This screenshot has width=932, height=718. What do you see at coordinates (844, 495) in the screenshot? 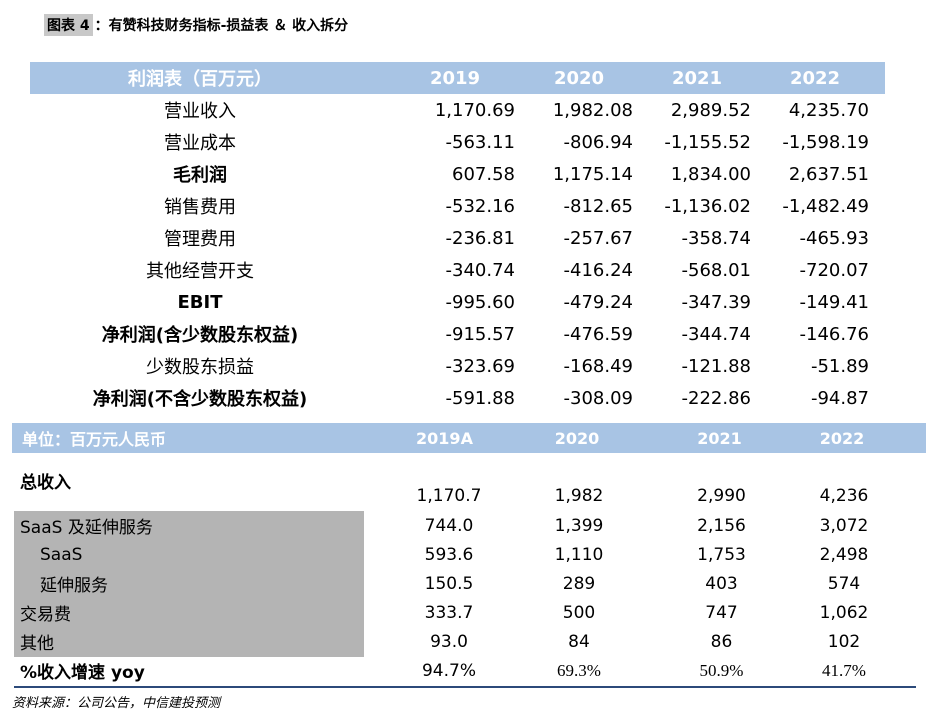
I see `cell-value: 4,236` at bounding box center [844, 495].